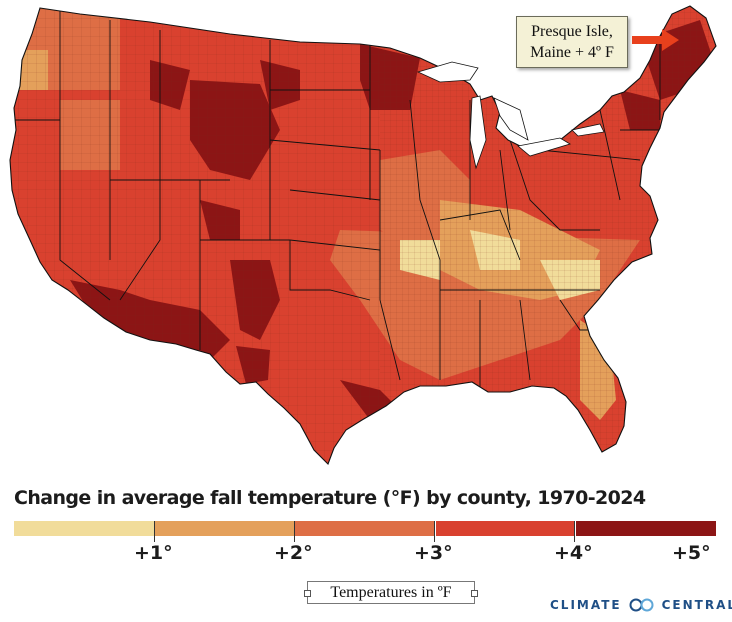 This screenshot has width=732, height=622. What do you see at coordinates (696, 605) in the screenshot?
I see `brand-name-right: CENTRAL` at bounding box center [696, 605].